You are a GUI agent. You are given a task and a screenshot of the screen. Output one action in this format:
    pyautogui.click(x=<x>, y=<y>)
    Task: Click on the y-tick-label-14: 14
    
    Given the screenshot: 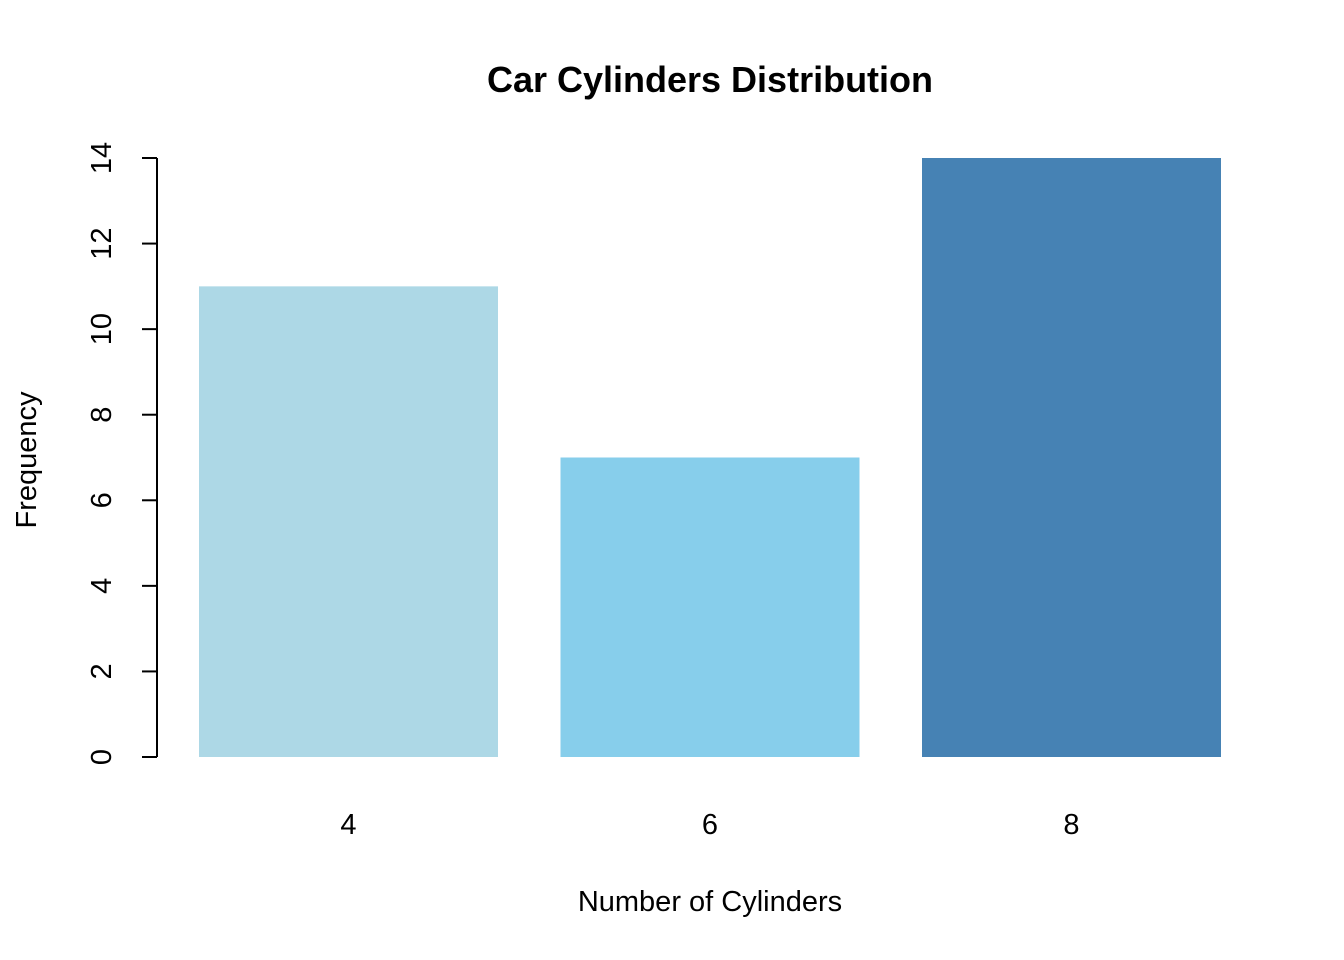 What is the action you would take?
    pyautogui.click(x=102, y=158)
    